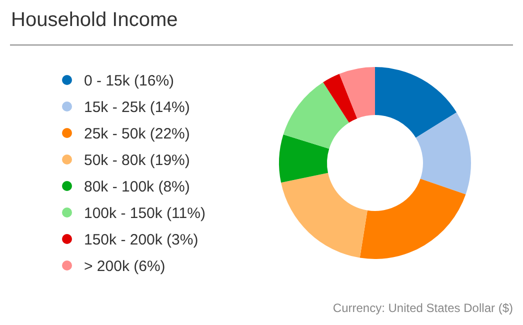 Image resolution: width=523 pixels, height=325 pixels. Describe the element at coordinates (125, 266) in the screenshot. I see `legend-label: > 200k (6%)` at that location.